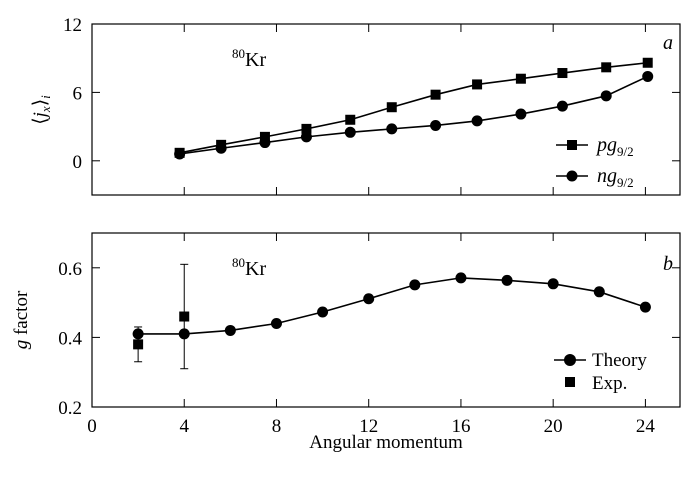  I want to click on panel-a-legend: pg9/2 ng9/2, so click(595, 162).